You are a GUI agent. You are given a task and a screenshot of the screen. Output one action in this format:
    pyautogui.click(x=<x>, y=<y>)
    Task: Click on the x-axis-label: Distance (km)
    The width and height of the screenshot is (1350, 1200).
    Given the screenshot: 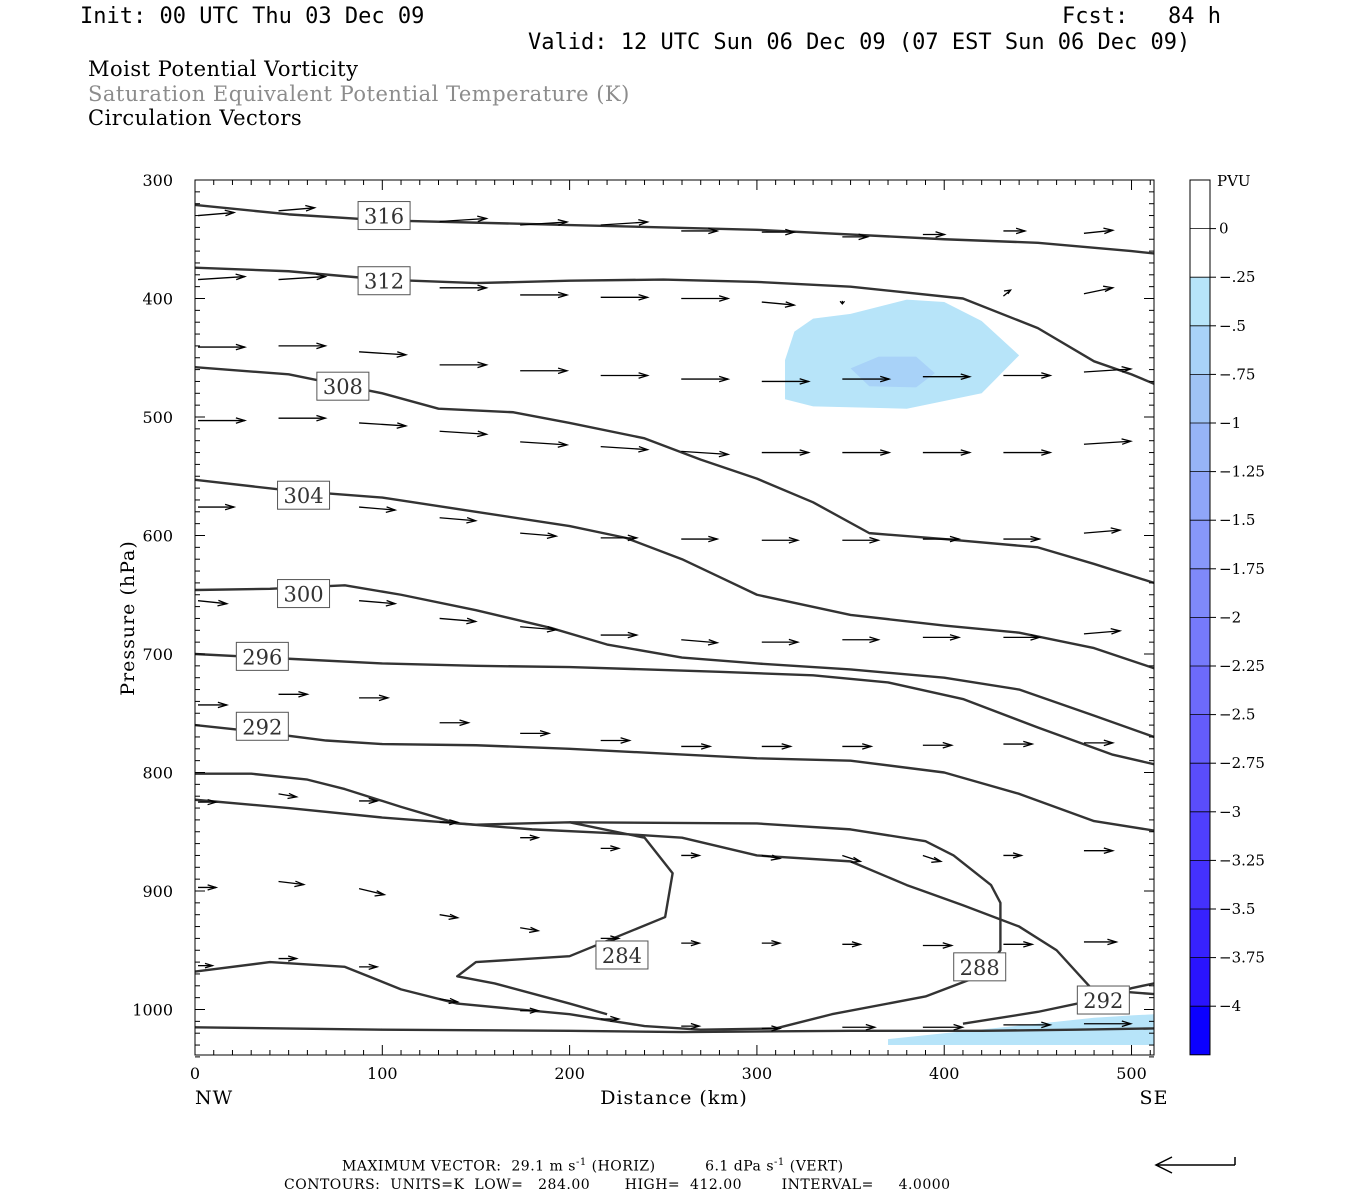 What is the action you would take?
    pyautogui.click(x=674, y=1098)
    